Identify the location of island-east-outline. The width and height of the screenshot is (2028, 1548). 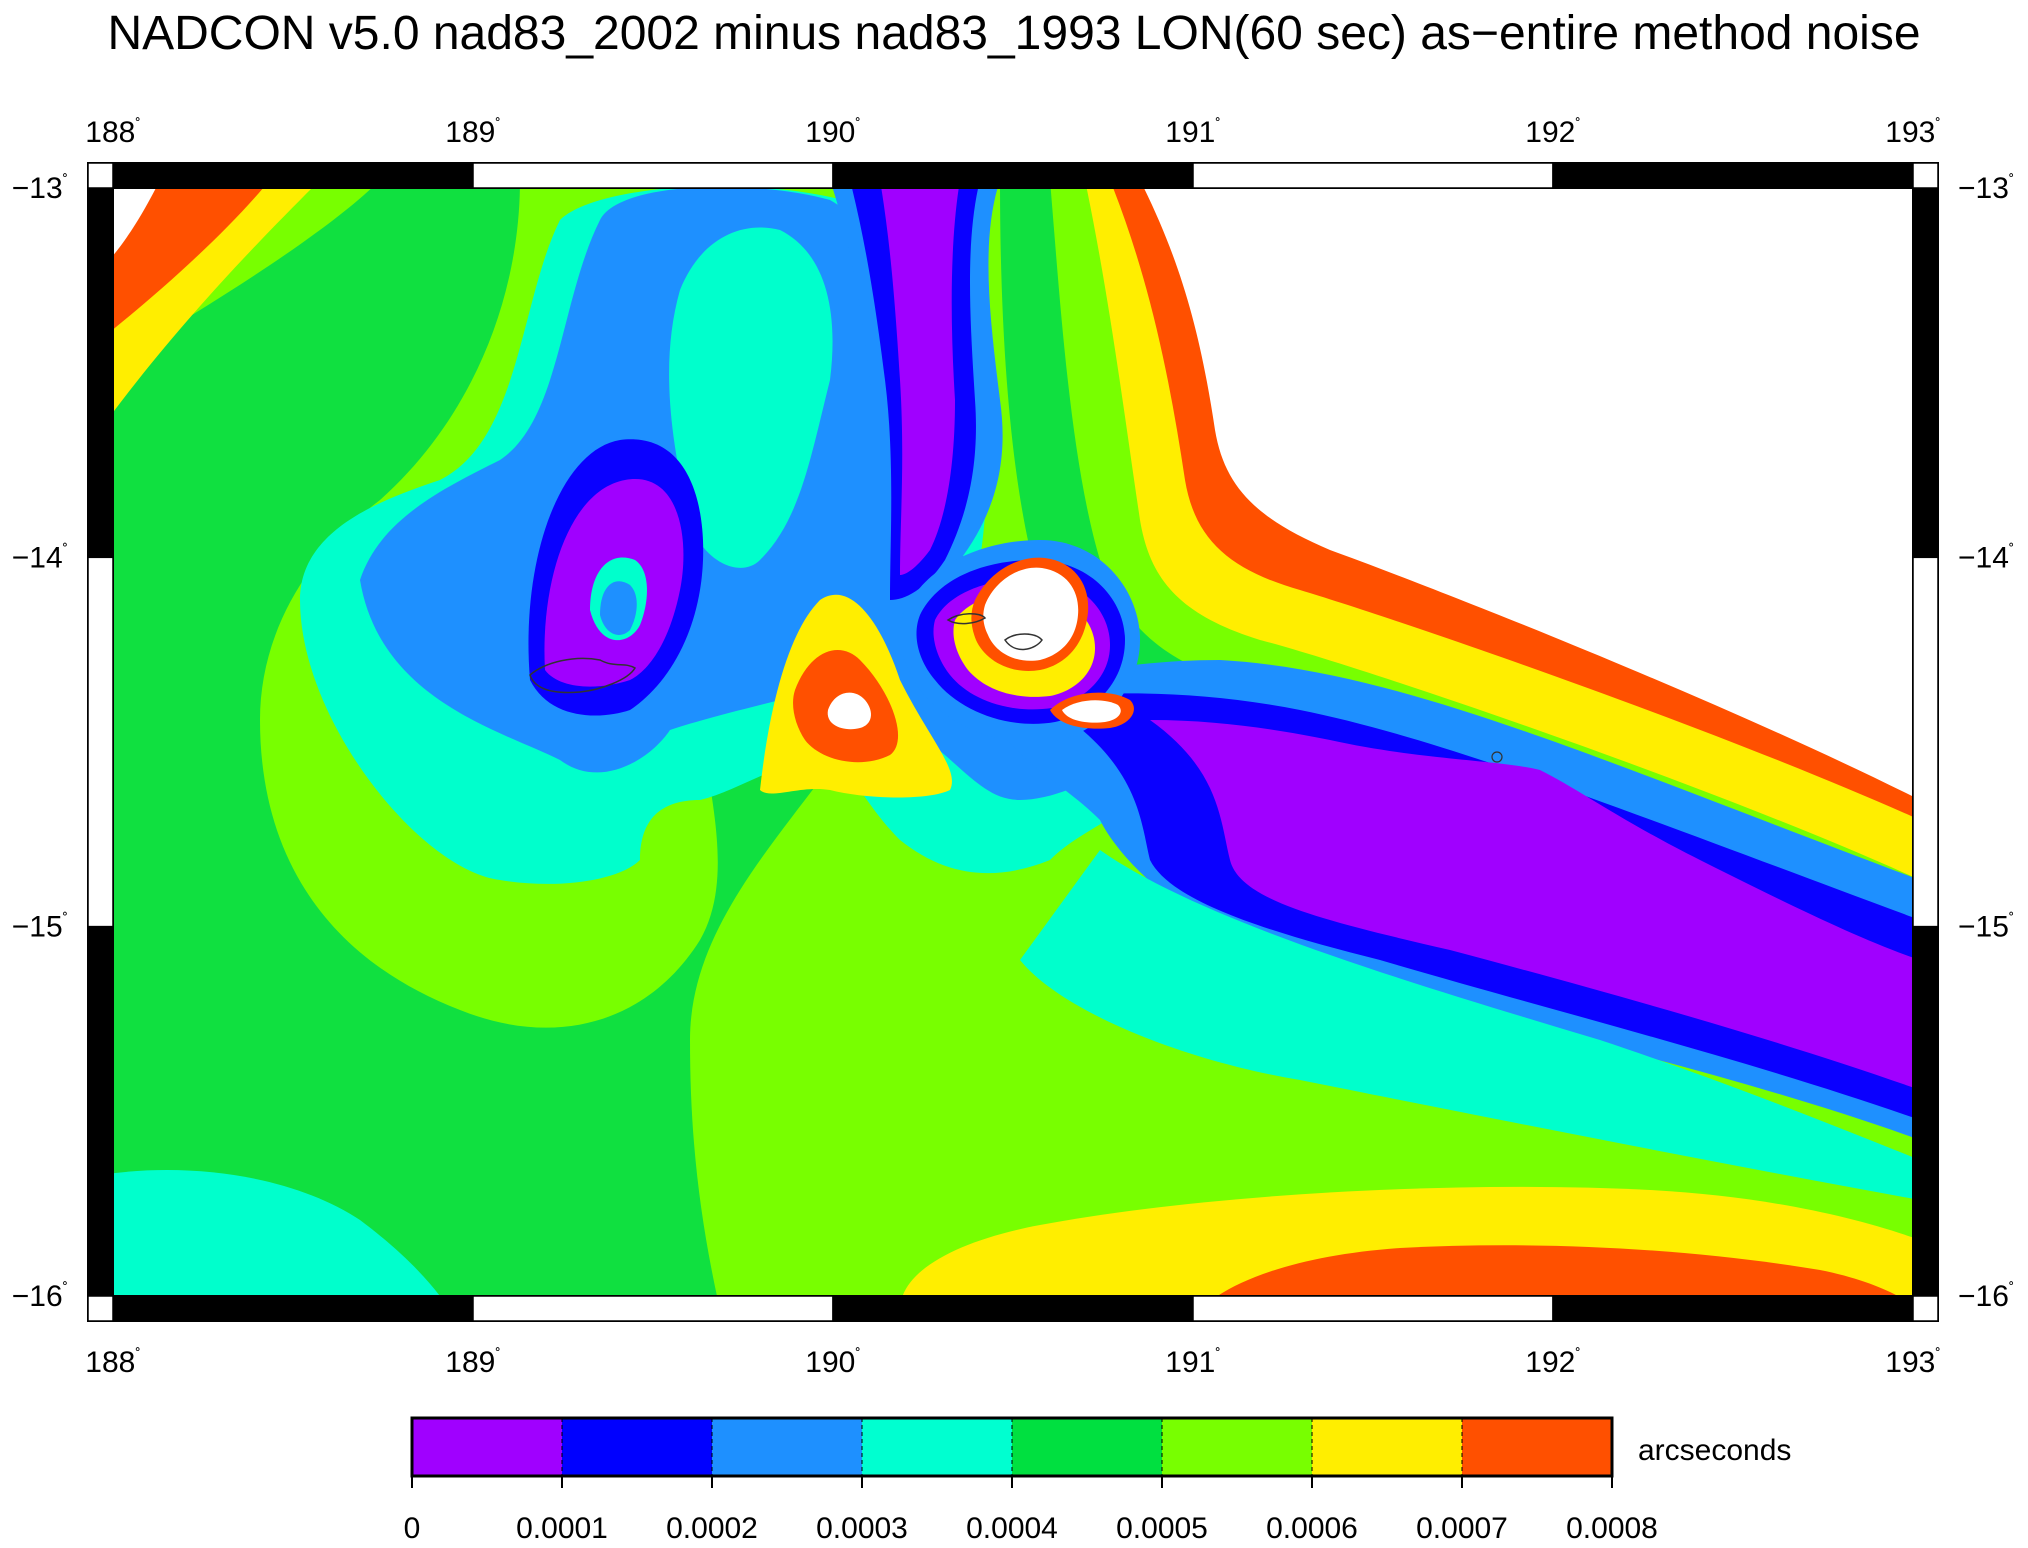
(1023, 642).